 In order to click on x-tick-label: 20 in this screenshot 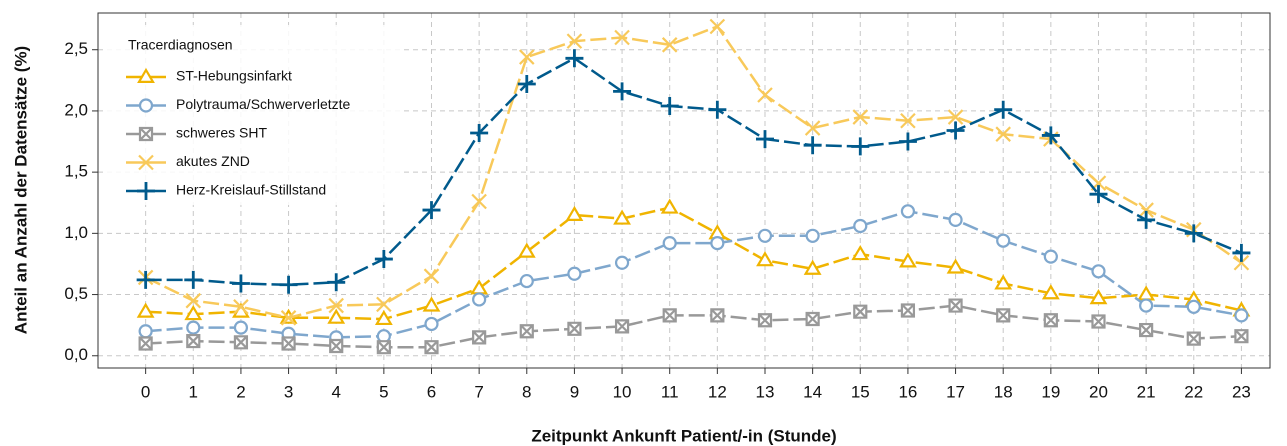, I will do `click(1098, 391)`.